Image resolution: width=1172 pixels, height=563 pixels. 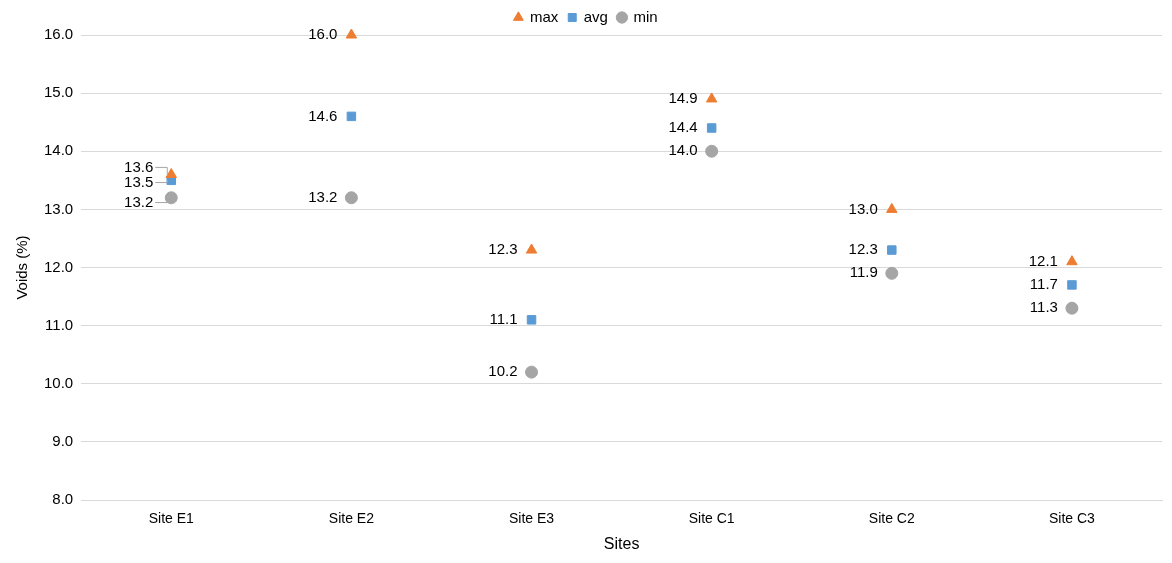 I want to click on data-label: 14.0, so click(x=683, y=150).